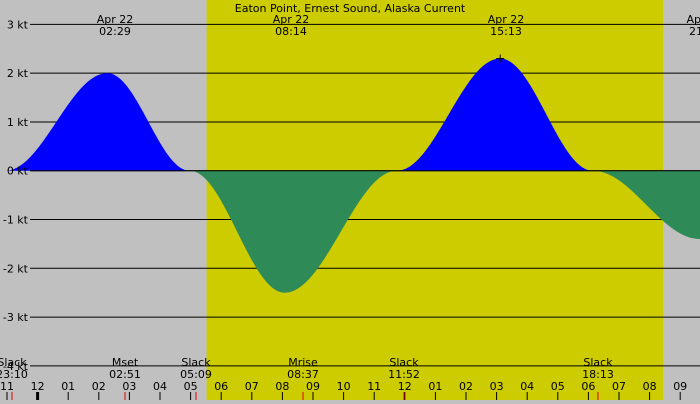  I want to click on hour-tick-label: 10, so click(344, 386).